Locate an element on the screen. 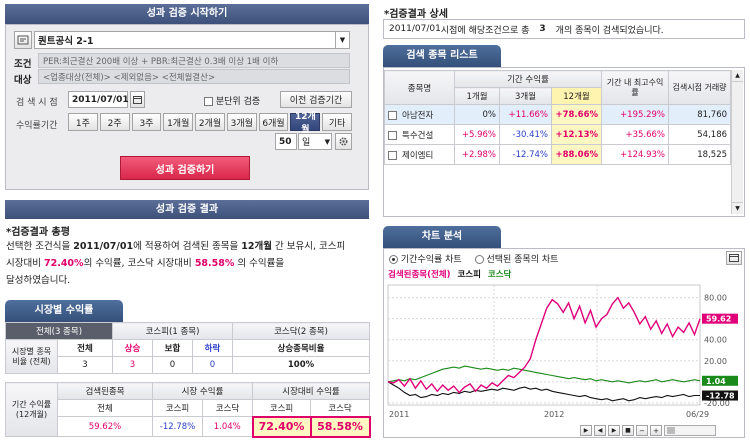 Image resolution: width=750 pixels, height=440 pixels. period-button: 2개월 is located at coordinates (210, 122).